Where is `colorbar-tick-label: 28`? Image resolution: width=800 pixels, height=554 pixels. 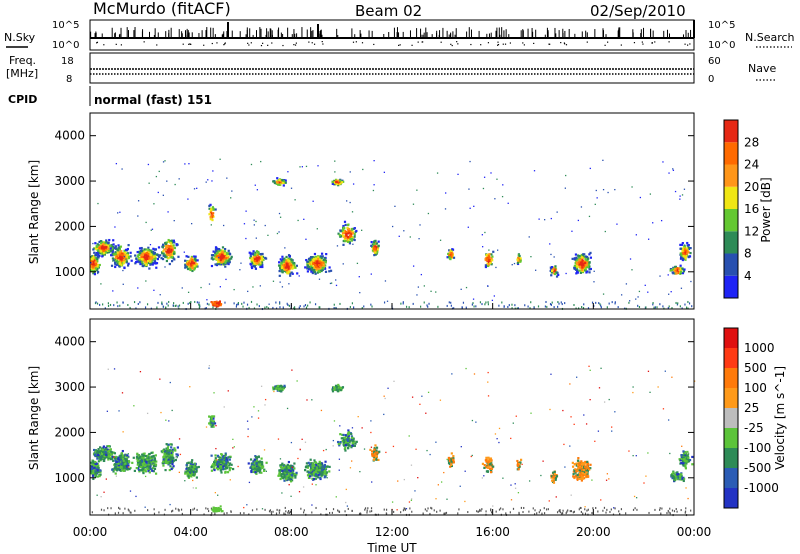
colorbar-tick-label: 28 is located at coordinates (751, 142).